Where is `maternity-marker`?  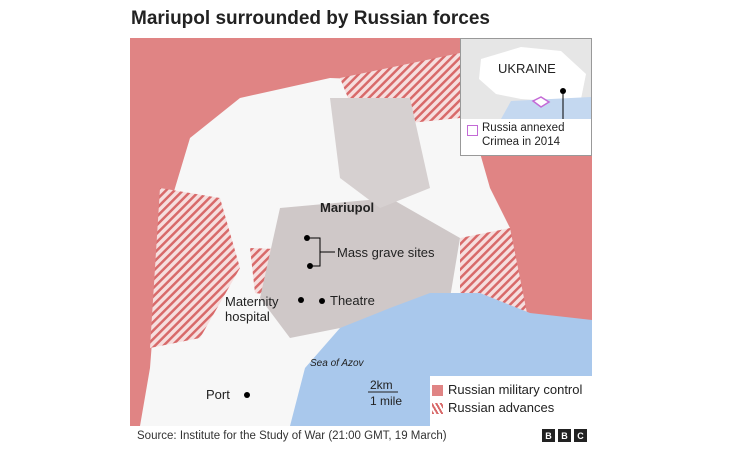 maternity-marker is located at coordinates (301, 300).